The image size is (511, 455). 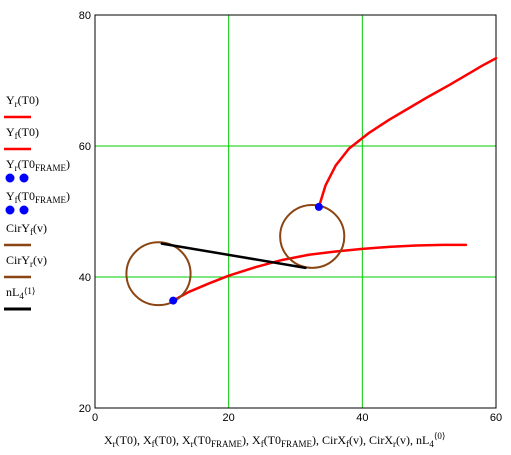 I want to click on y-tick-label: 80, so click(x=85, y=16).